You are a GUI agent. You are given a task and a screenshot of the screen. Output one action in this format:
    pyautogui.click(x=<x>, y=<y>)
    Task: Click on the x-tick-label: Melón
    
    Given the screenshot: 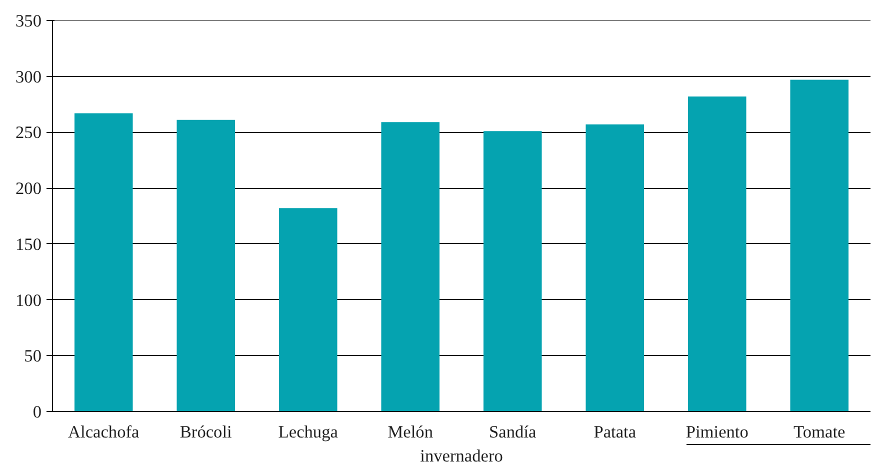 What is the action you would take?
    pyautogui.click(x=411, y=432)
    